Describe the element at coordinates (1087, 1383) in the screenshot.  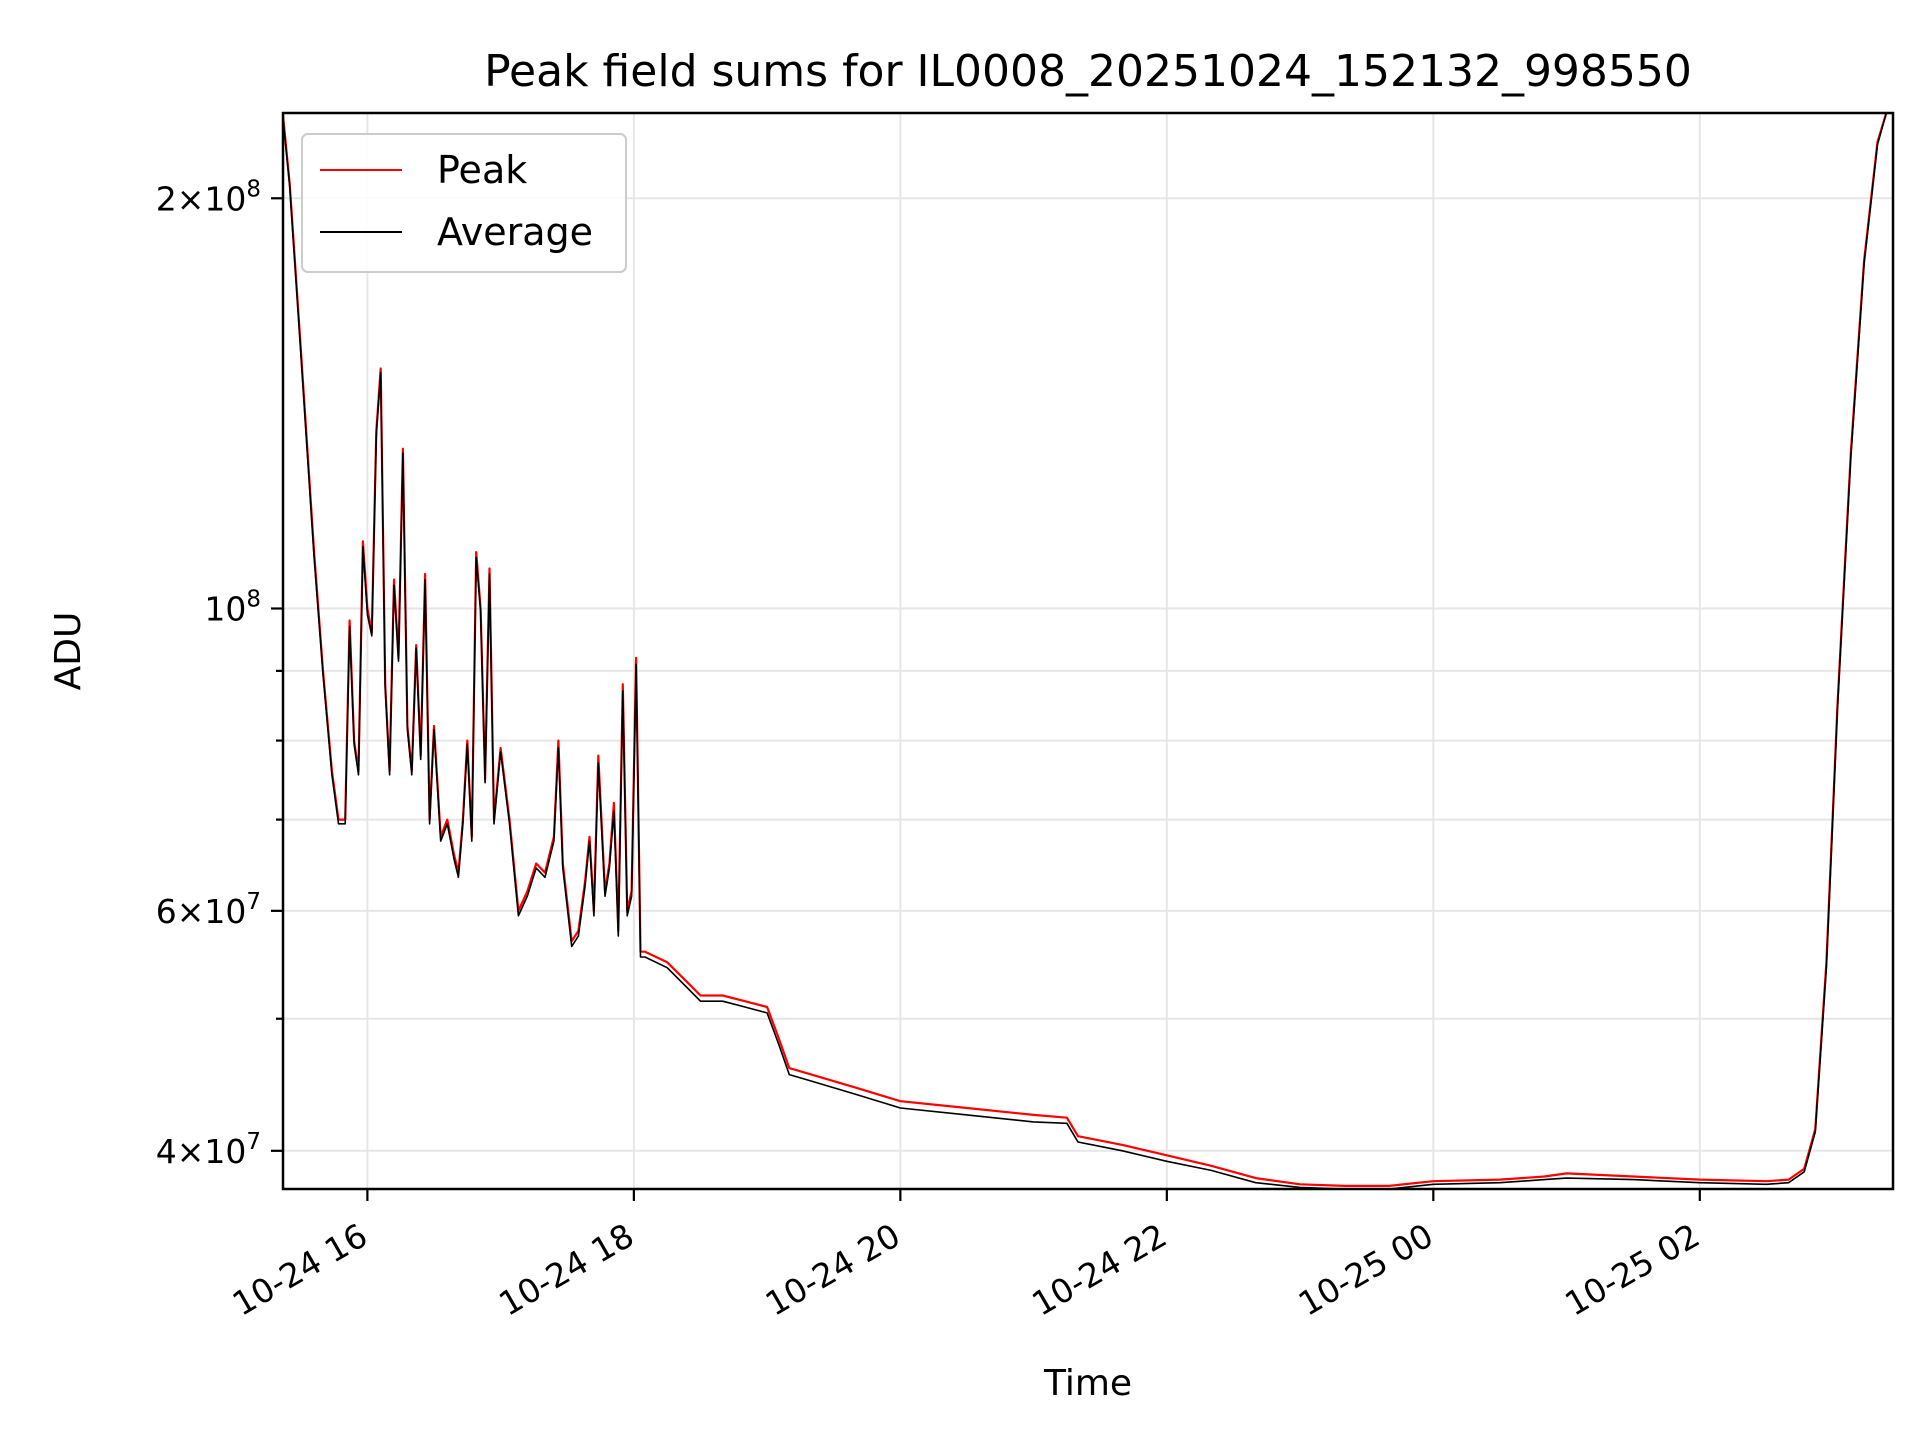
I see `x-axis-label: Time` at that location.